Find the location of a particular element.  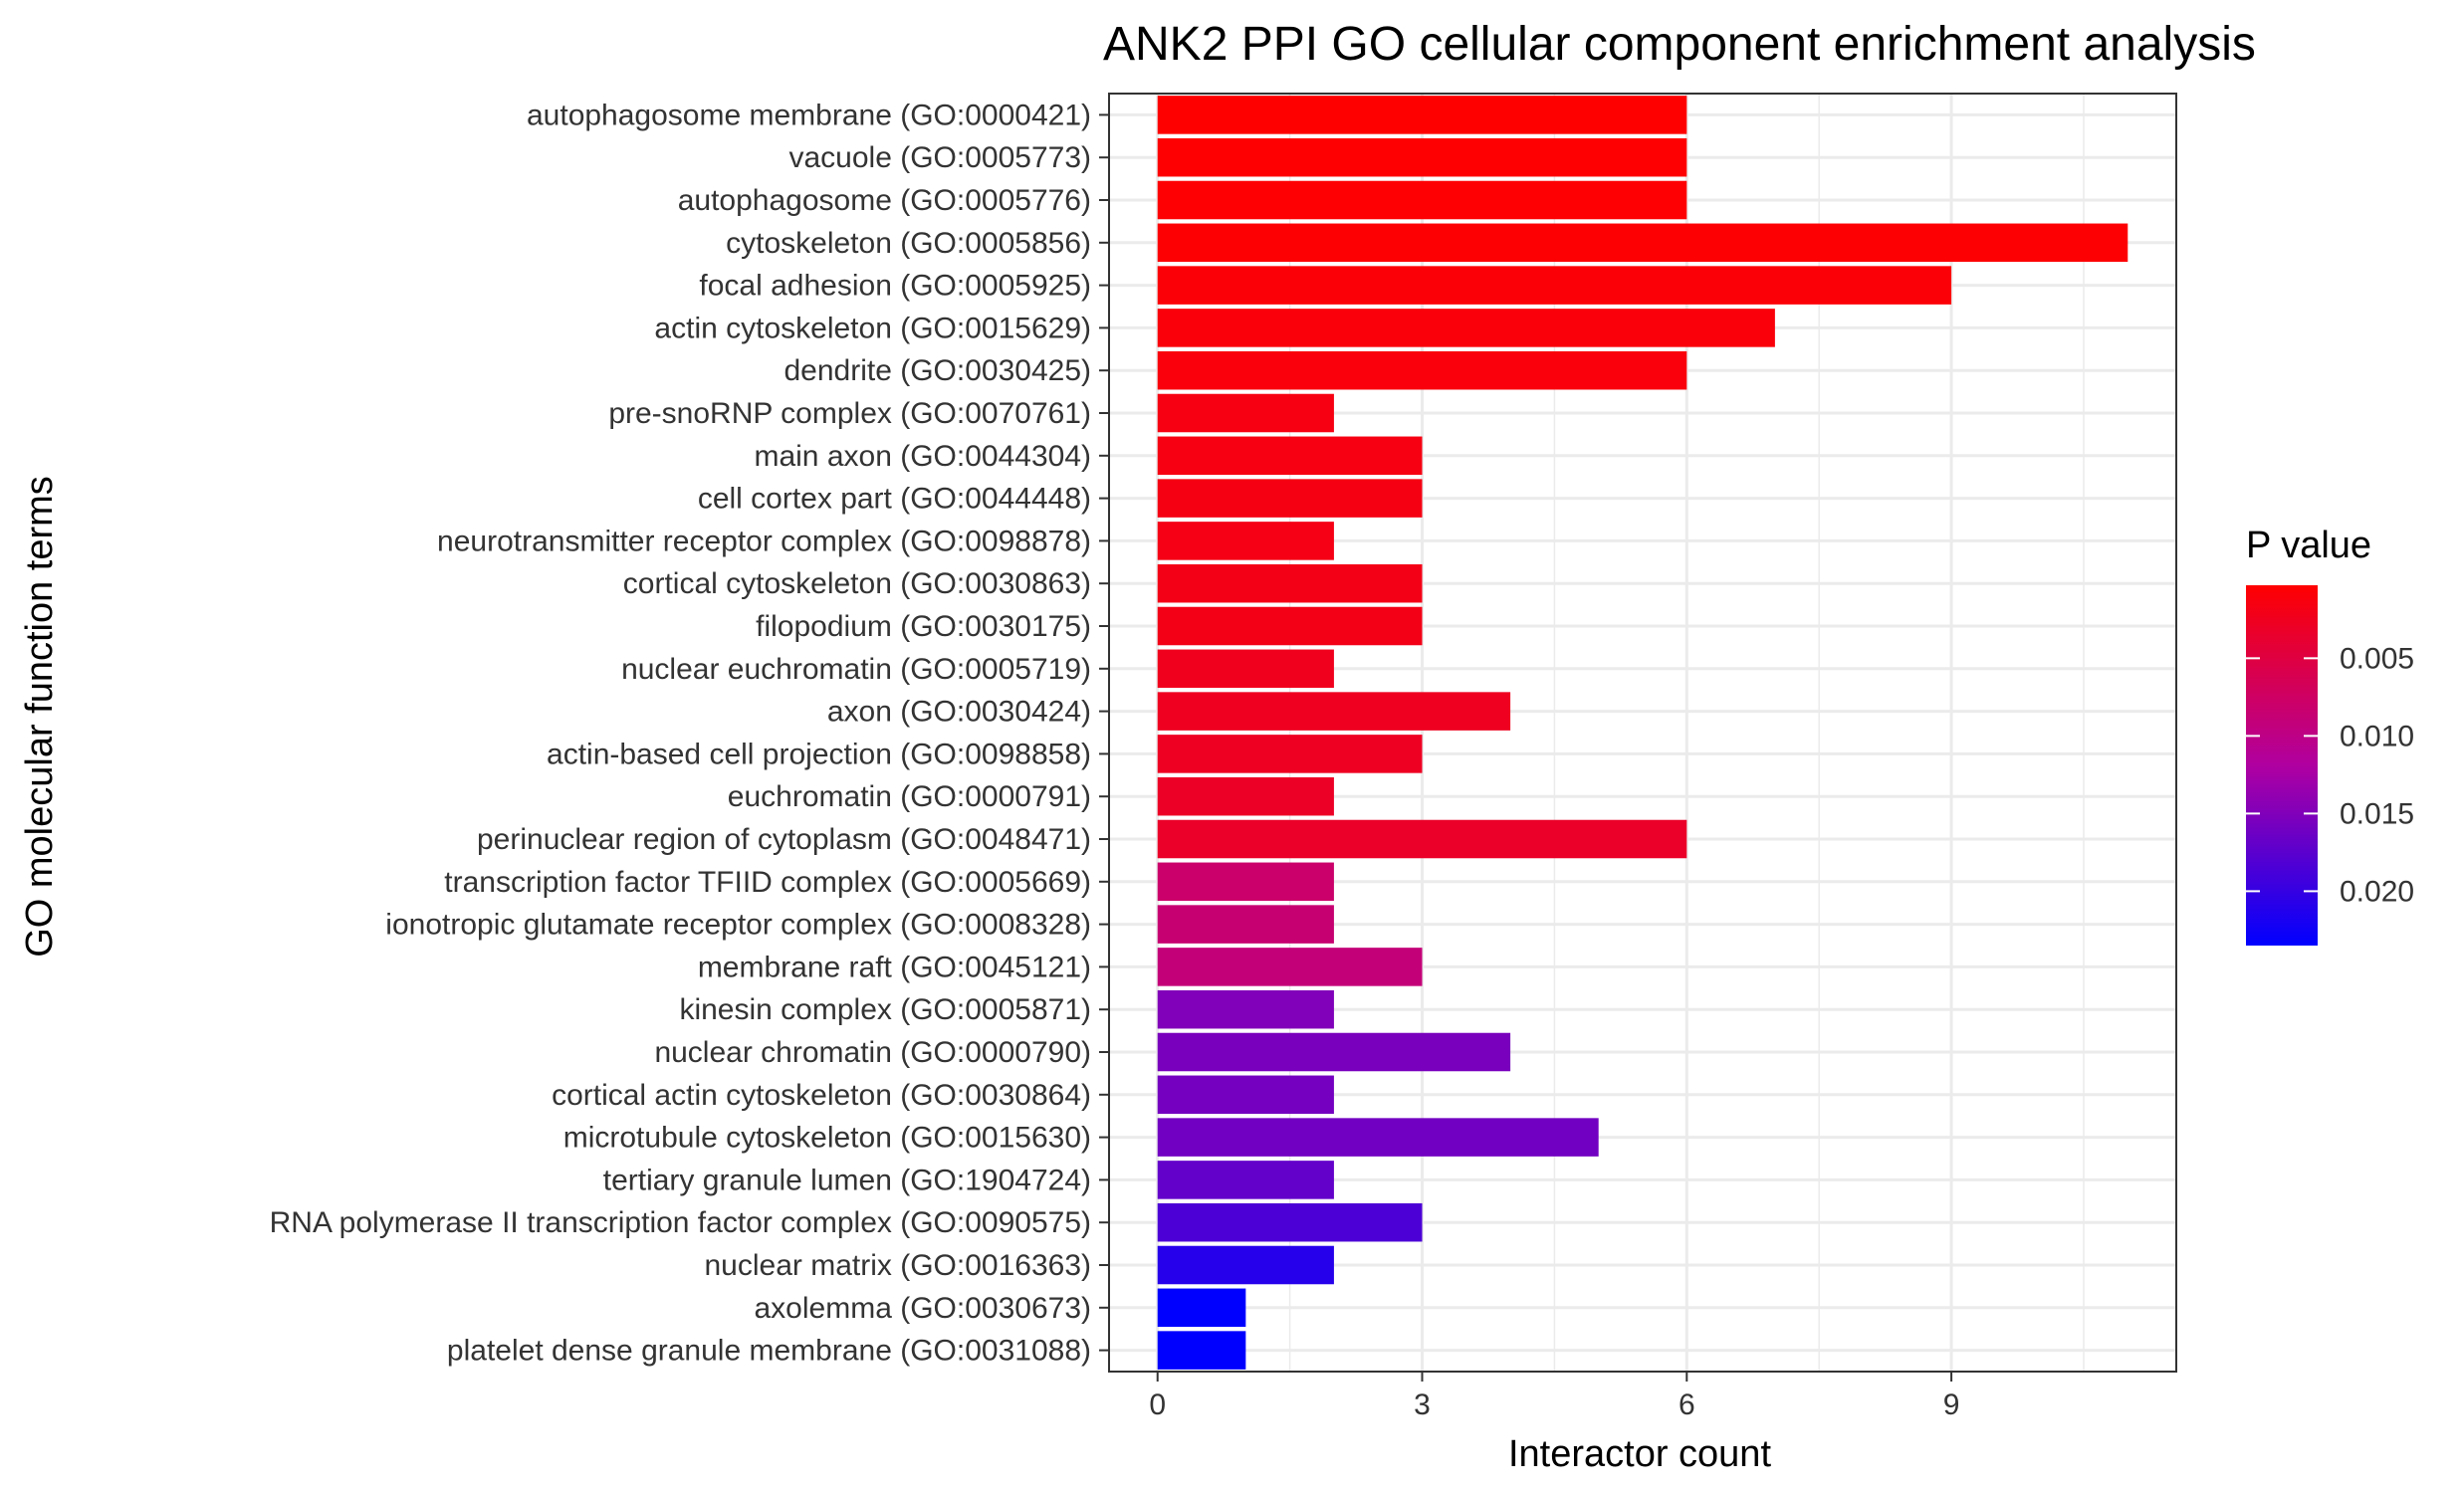

x-tick-label: 0 is located at coordinates (1157, 1404).